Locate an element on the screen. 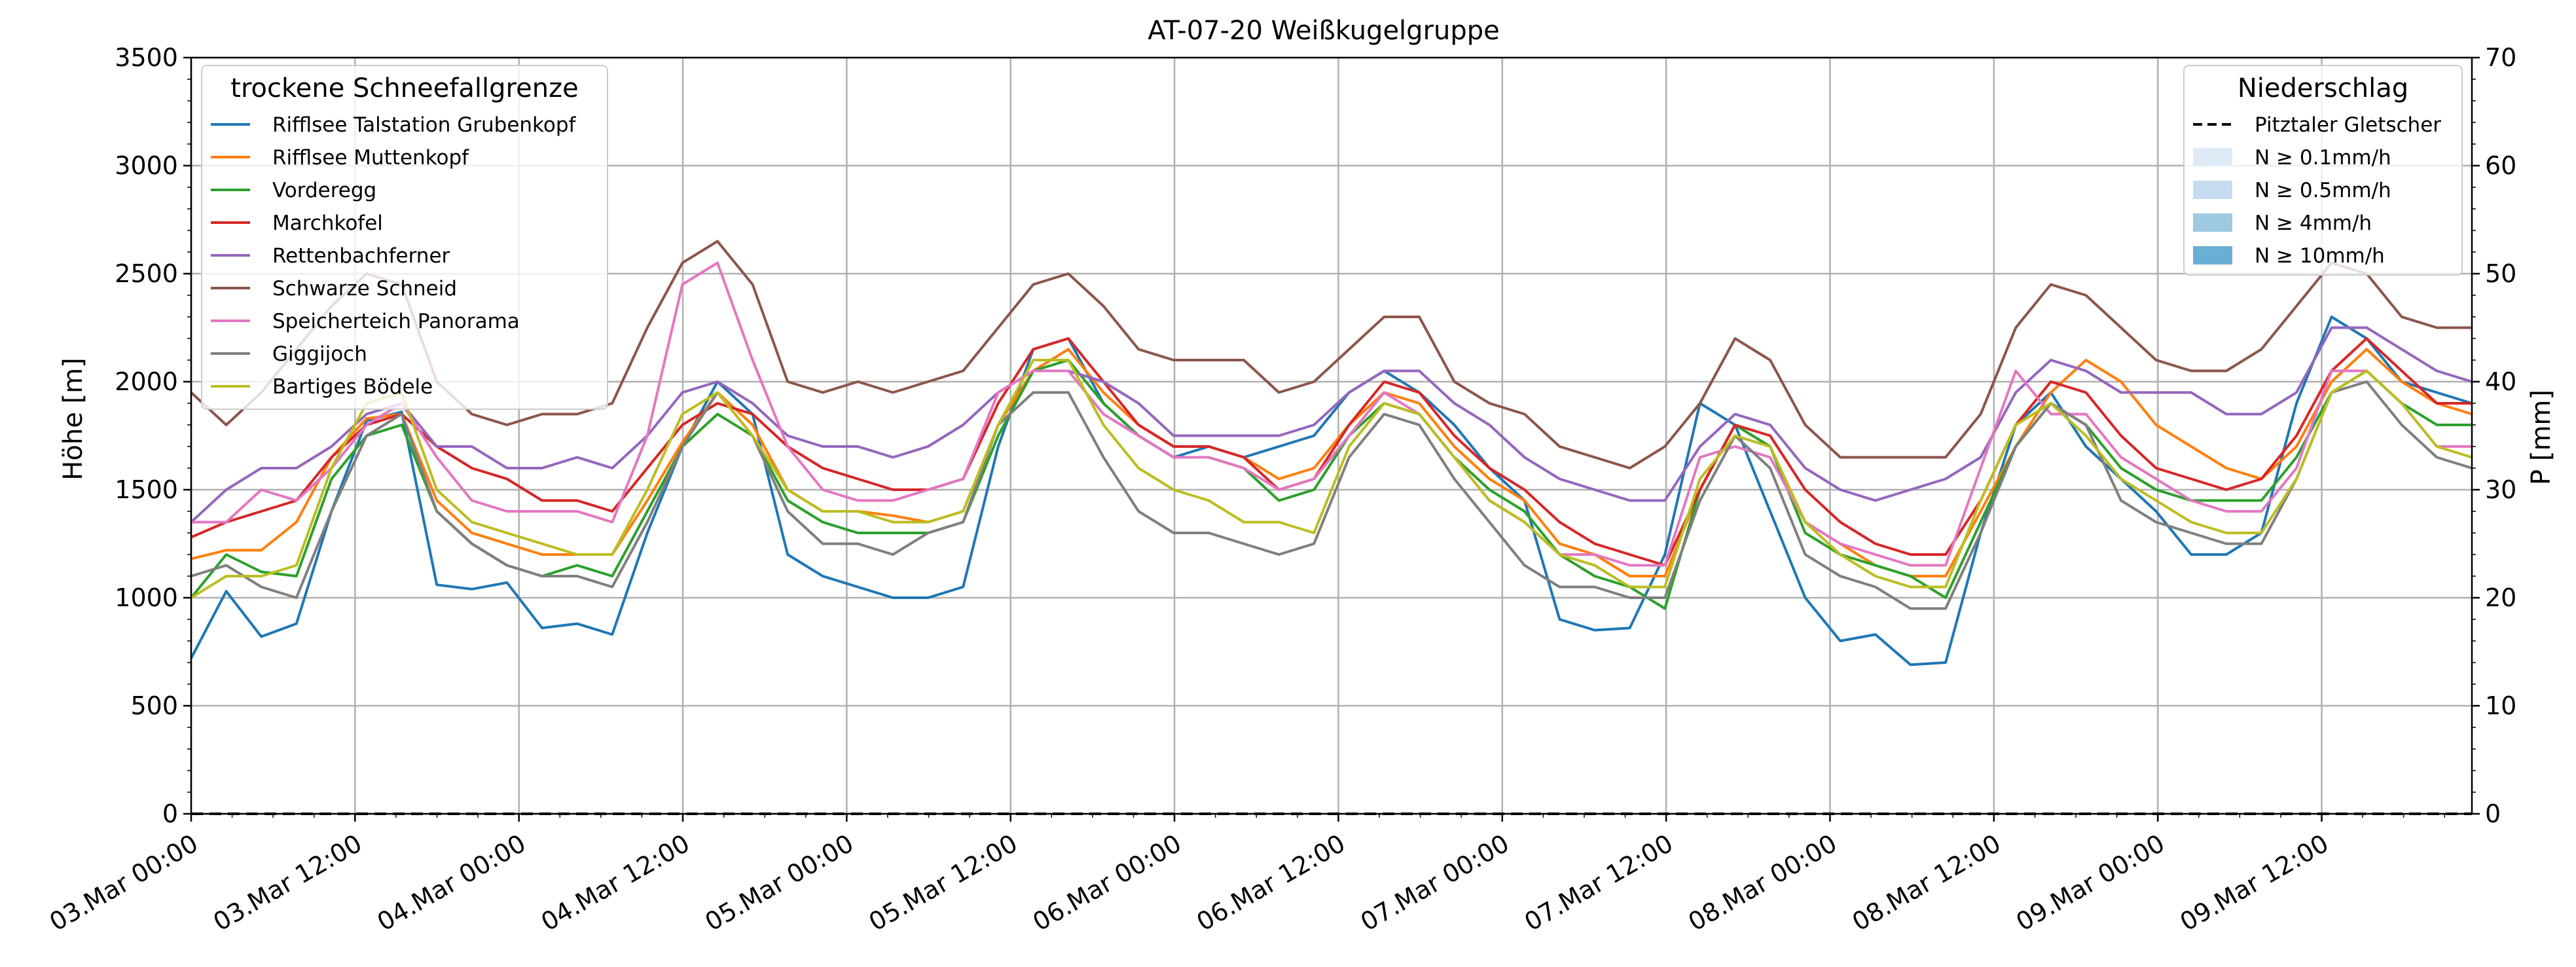  y-tick-label: 1000 is located at coordinates (146, 597).